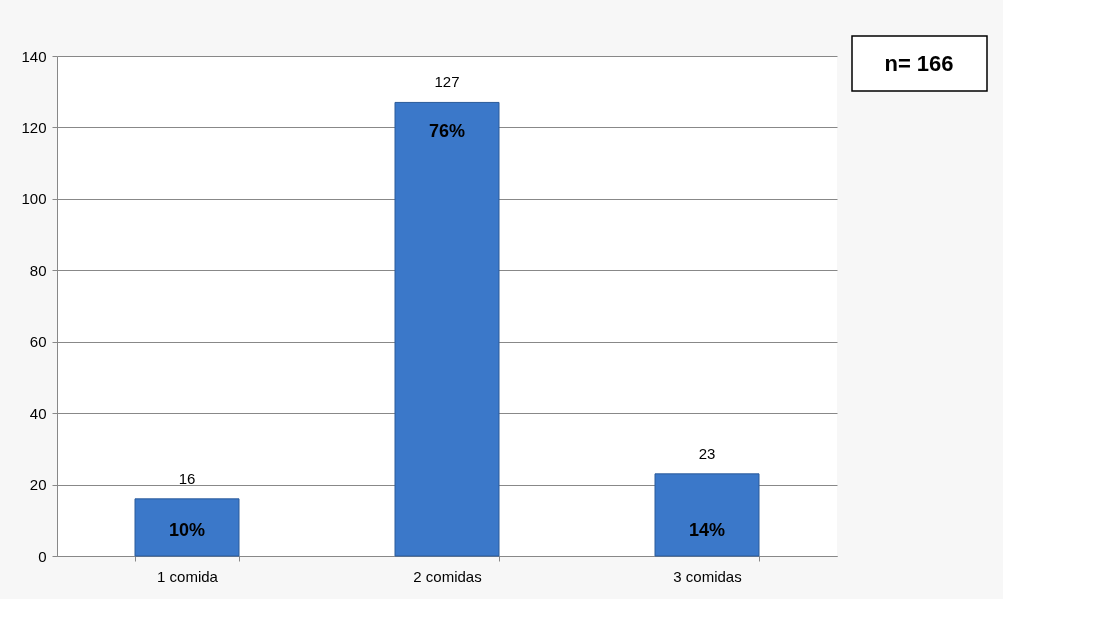 The height and width of the screenshot is (641, 1099). What do you see at coordinates (38, 485) in the screenshot?
I see `y-tick-label: 20` at bounding box center [38, 485].